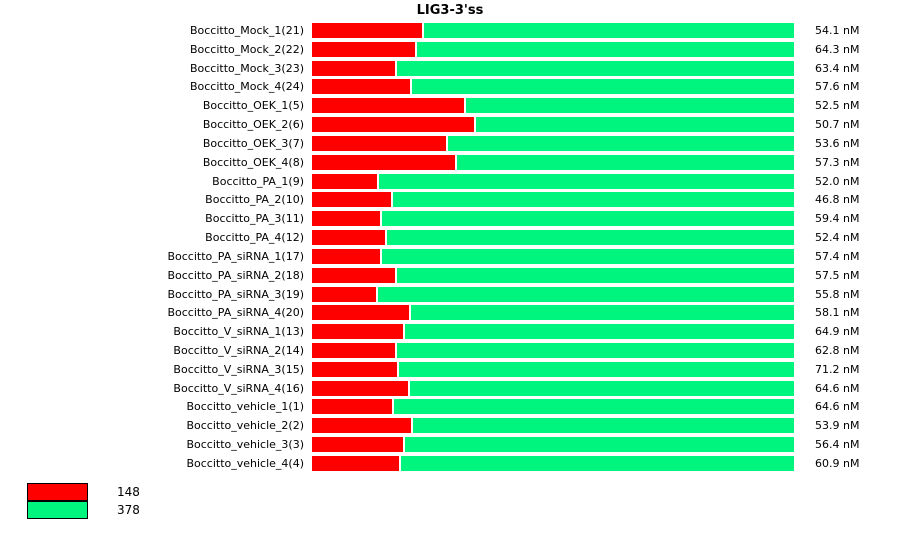  I want to click on row-label: Boccitto_Mock_1(21), so click(246, 30).